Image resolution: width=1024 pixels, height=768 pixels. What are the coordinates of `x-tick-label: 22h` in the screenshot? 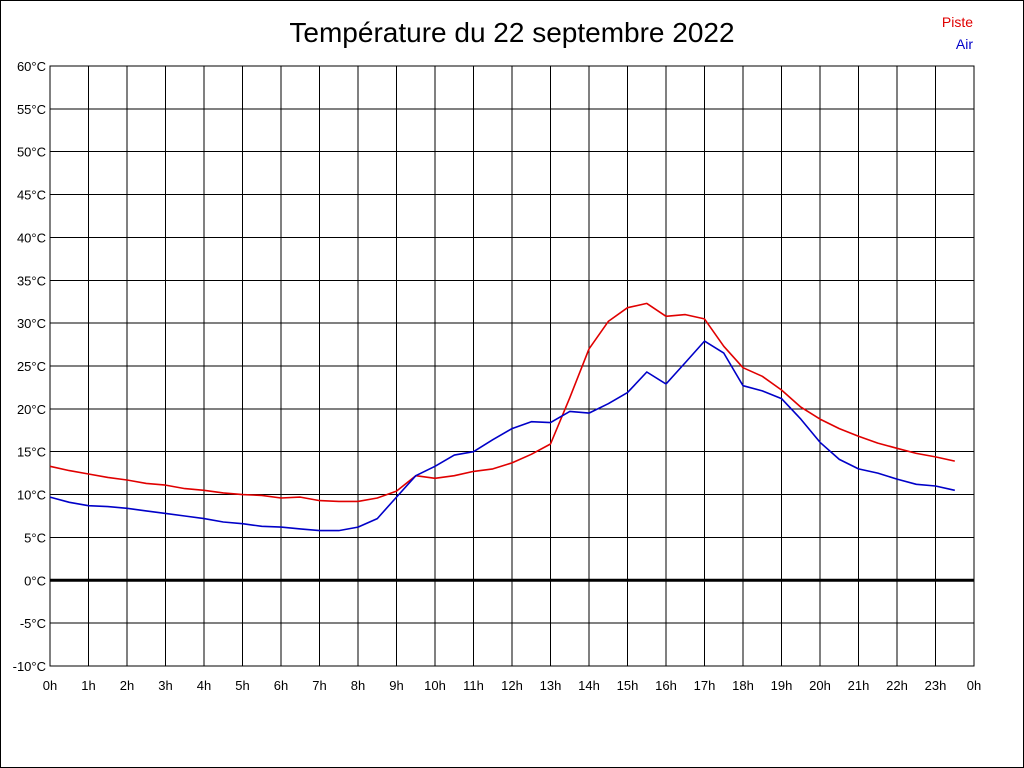 It's located at (897, 685).